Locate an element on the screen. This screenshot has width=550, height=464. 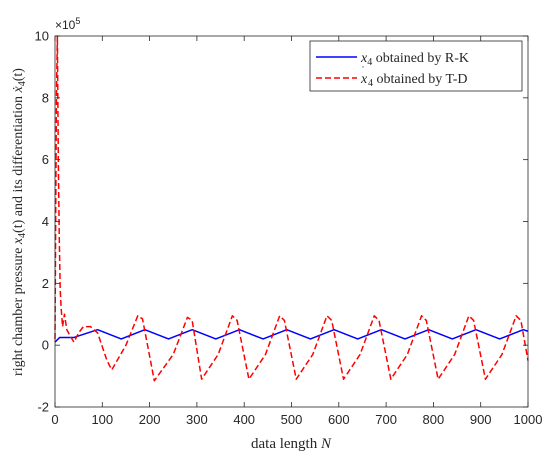
x-tick-label: 0 is located at coordinates (54, 419).